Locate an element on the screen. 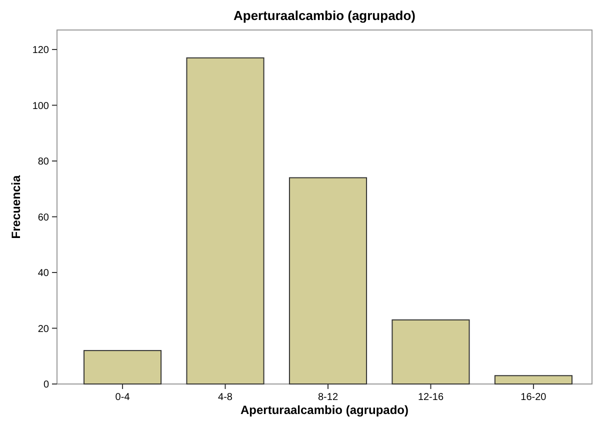 The image size is (595, 421). x-tick-label: 16-20 is located at coordinates (533, 397).